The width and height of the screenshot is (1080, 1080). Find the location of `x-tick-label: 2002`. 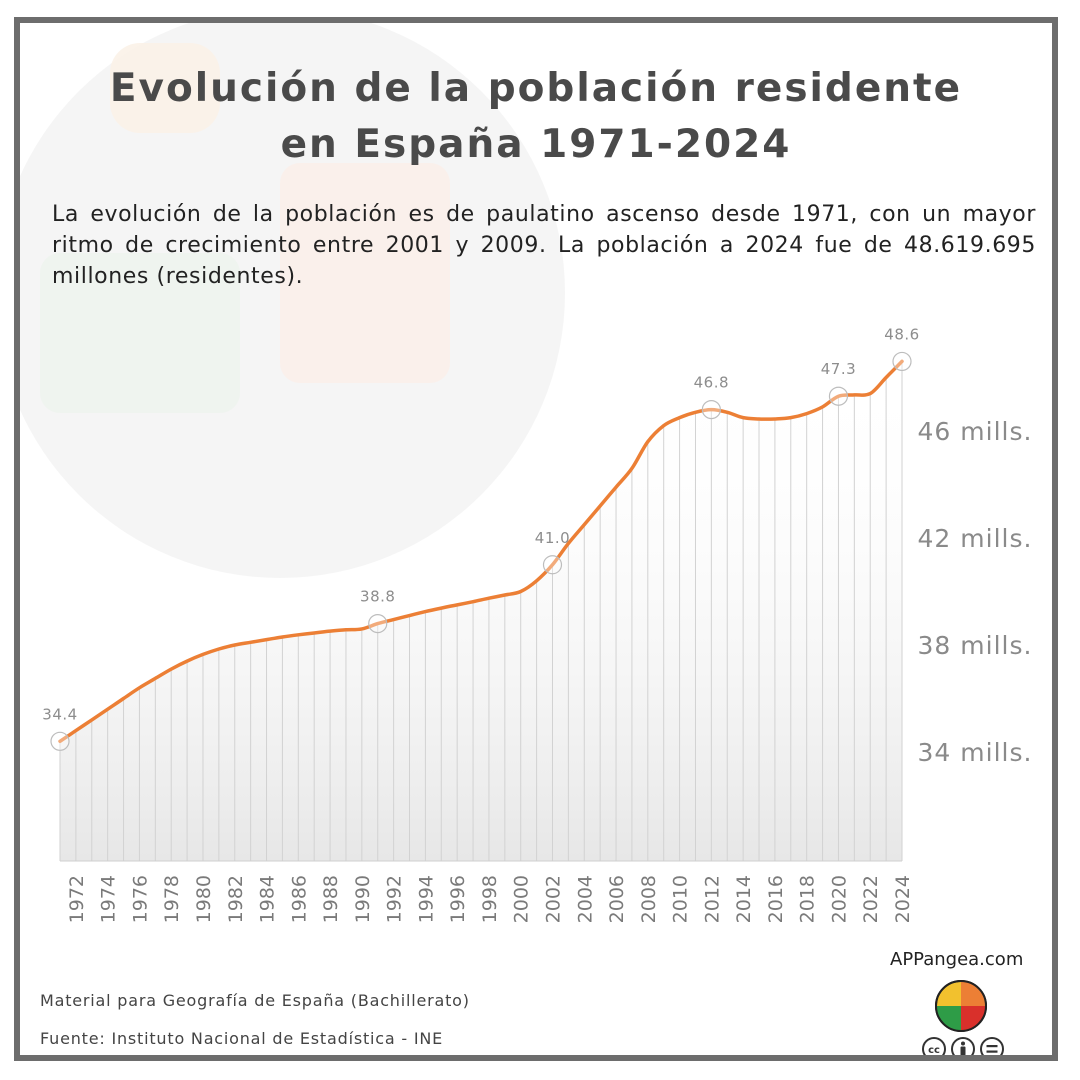

x-tick-label: 2002 is located at coordinates (554, 899).